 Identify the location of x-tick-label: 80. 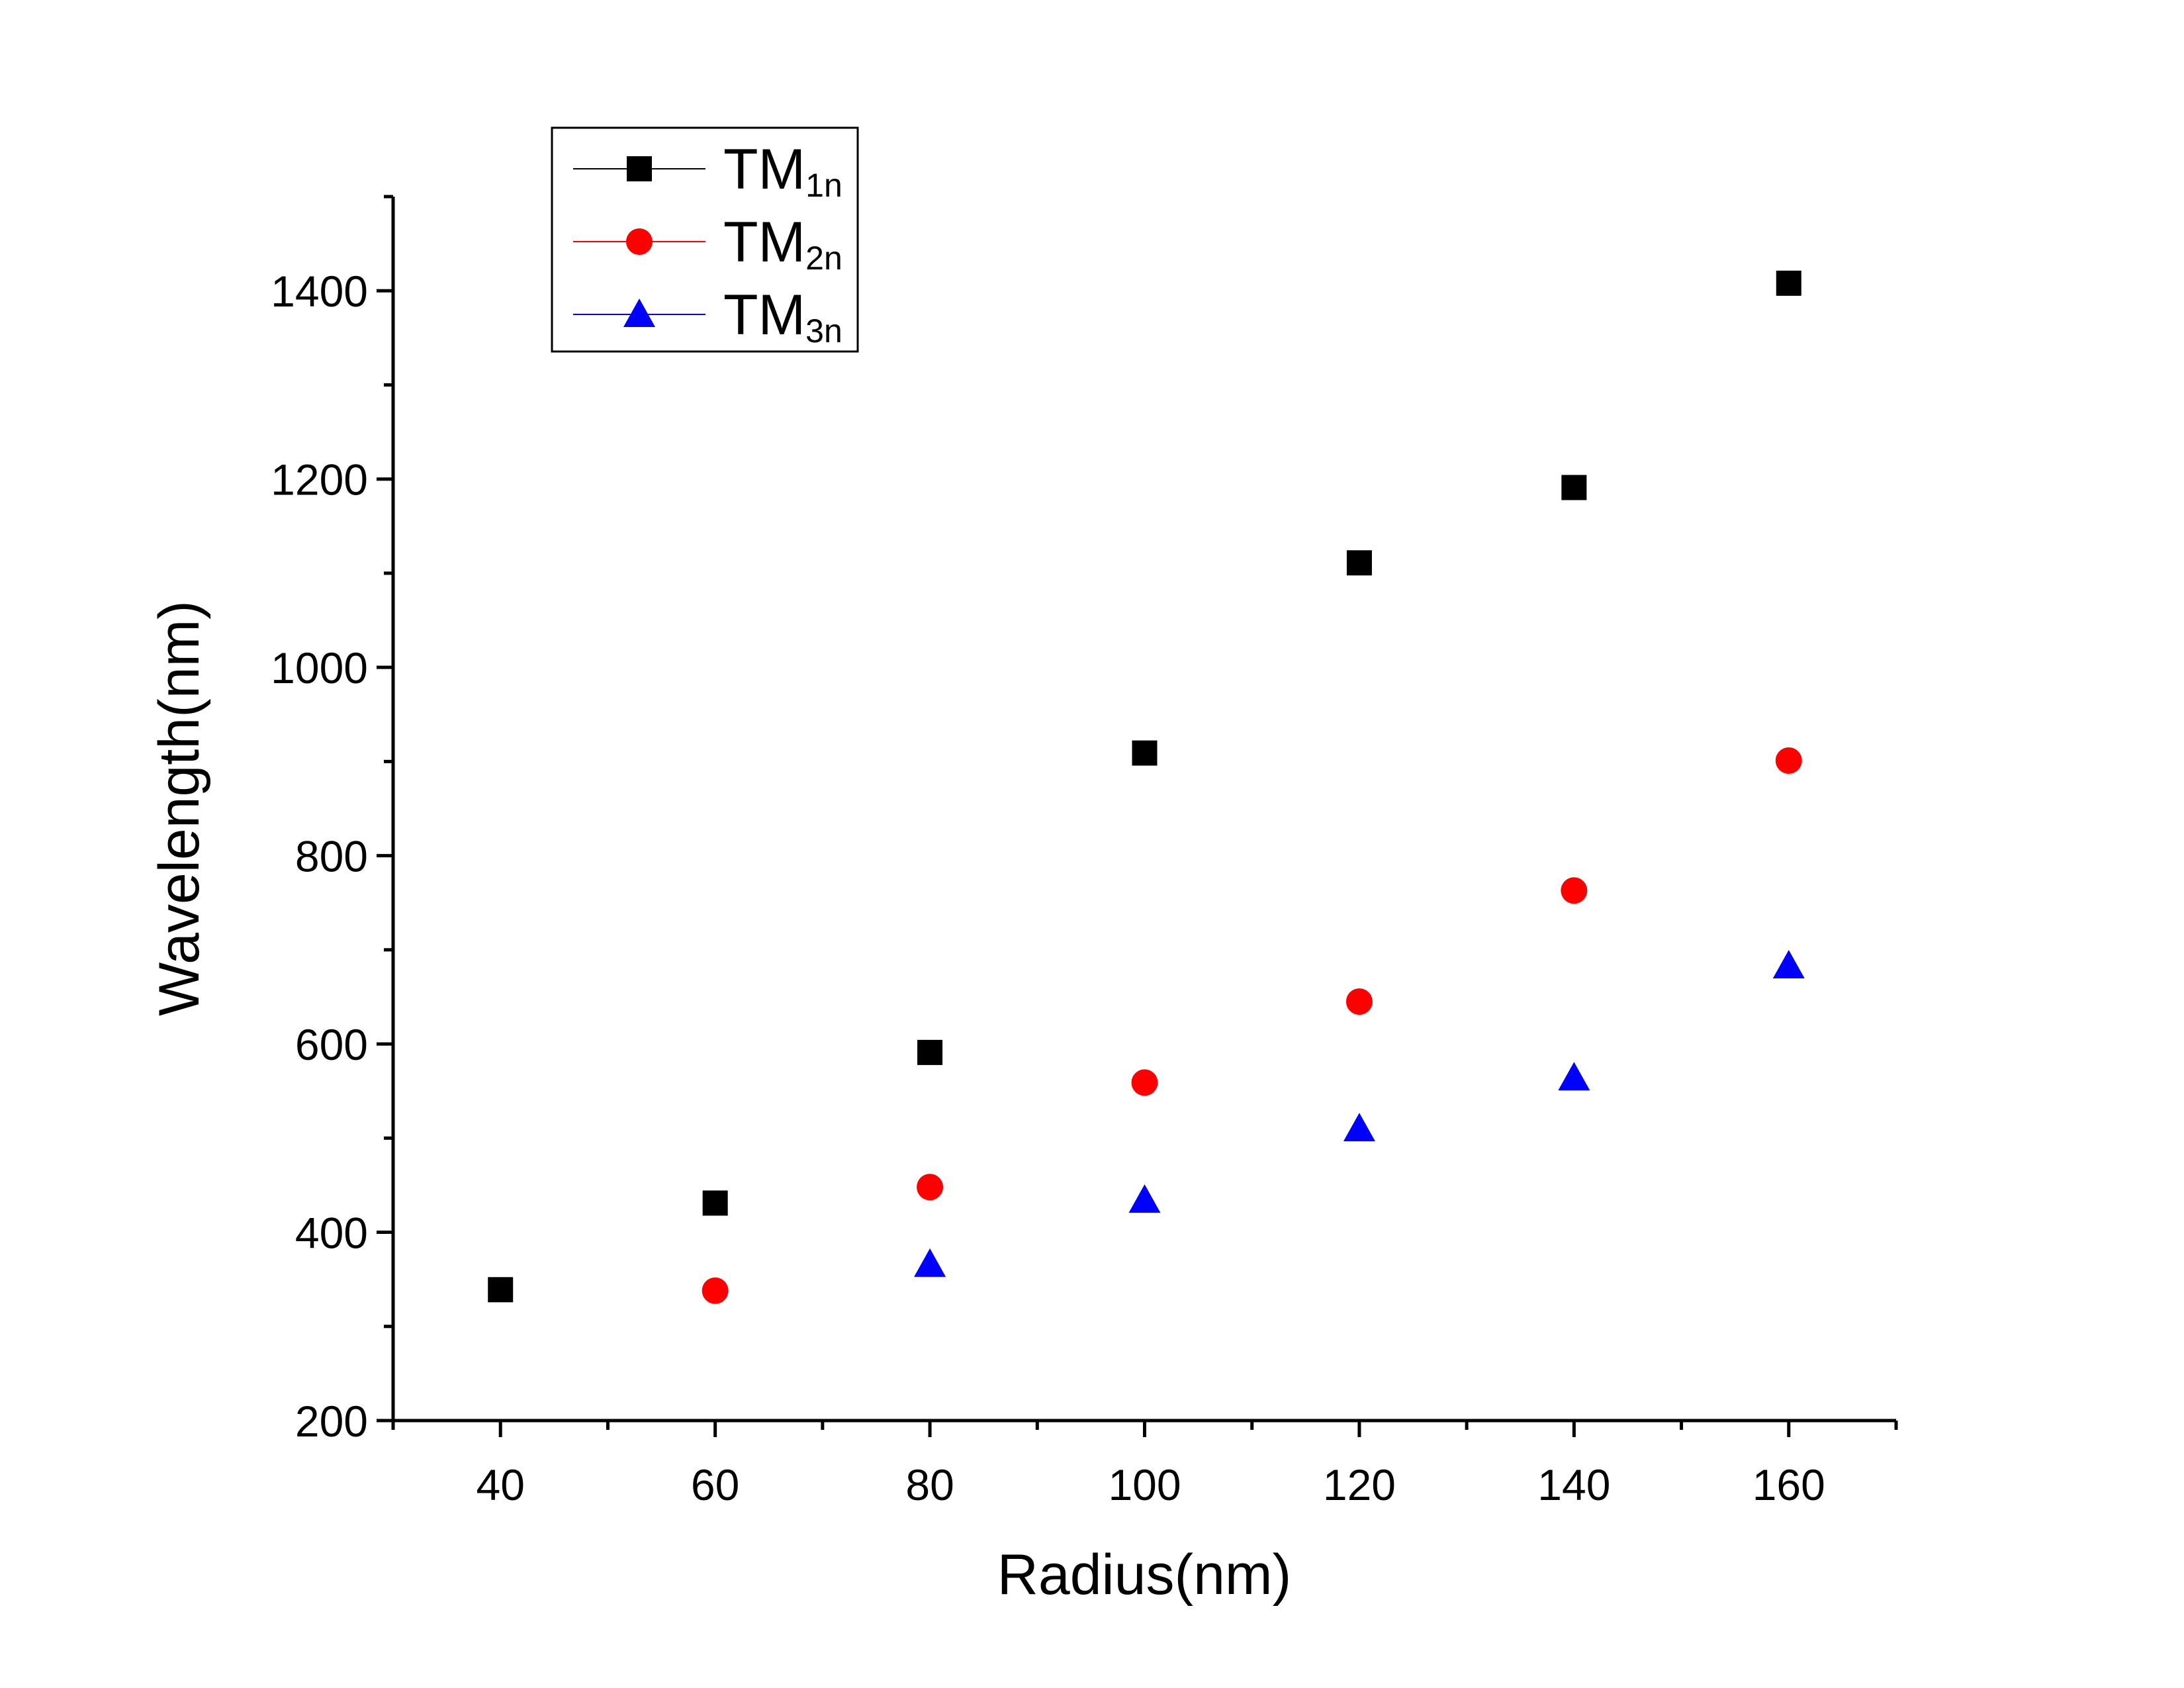
(930, 1484).